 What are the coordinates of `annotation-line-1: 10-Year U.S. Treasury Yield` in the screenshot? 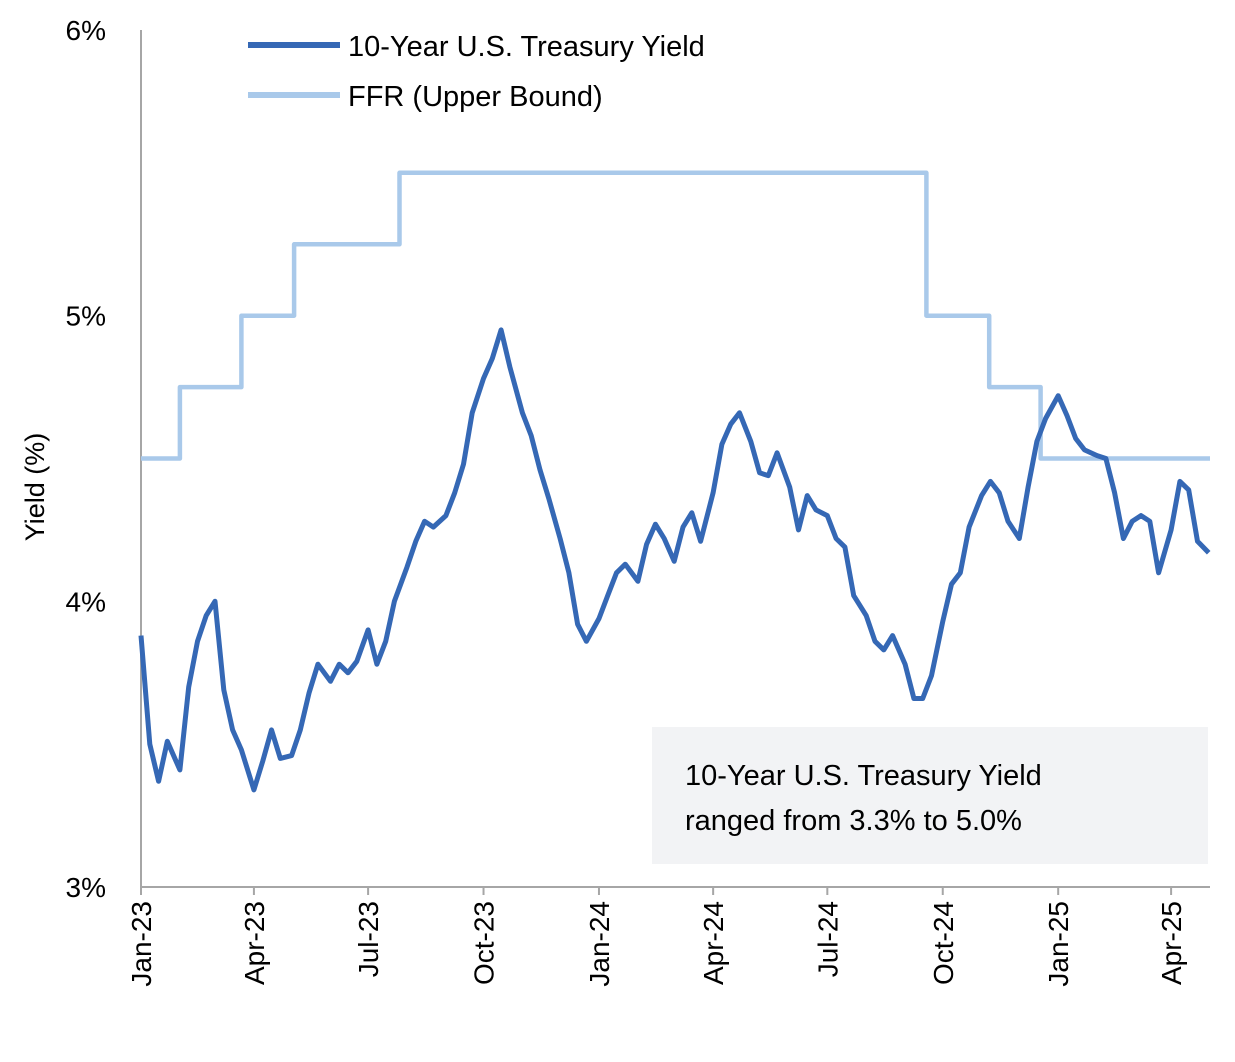 It's located at (863, 776).